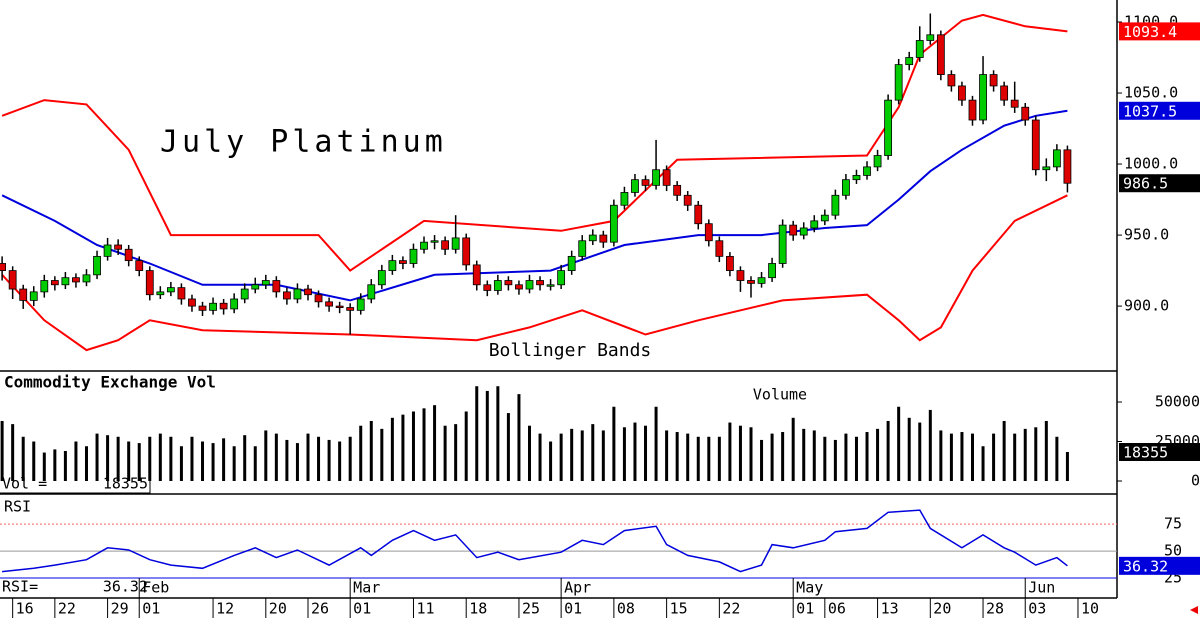 Image resolution: width=1200 pixels, height=618 pixels. Describe the element at coordinates (125, 484) in the screenshot. I see `volume-last: 18355` at that location.